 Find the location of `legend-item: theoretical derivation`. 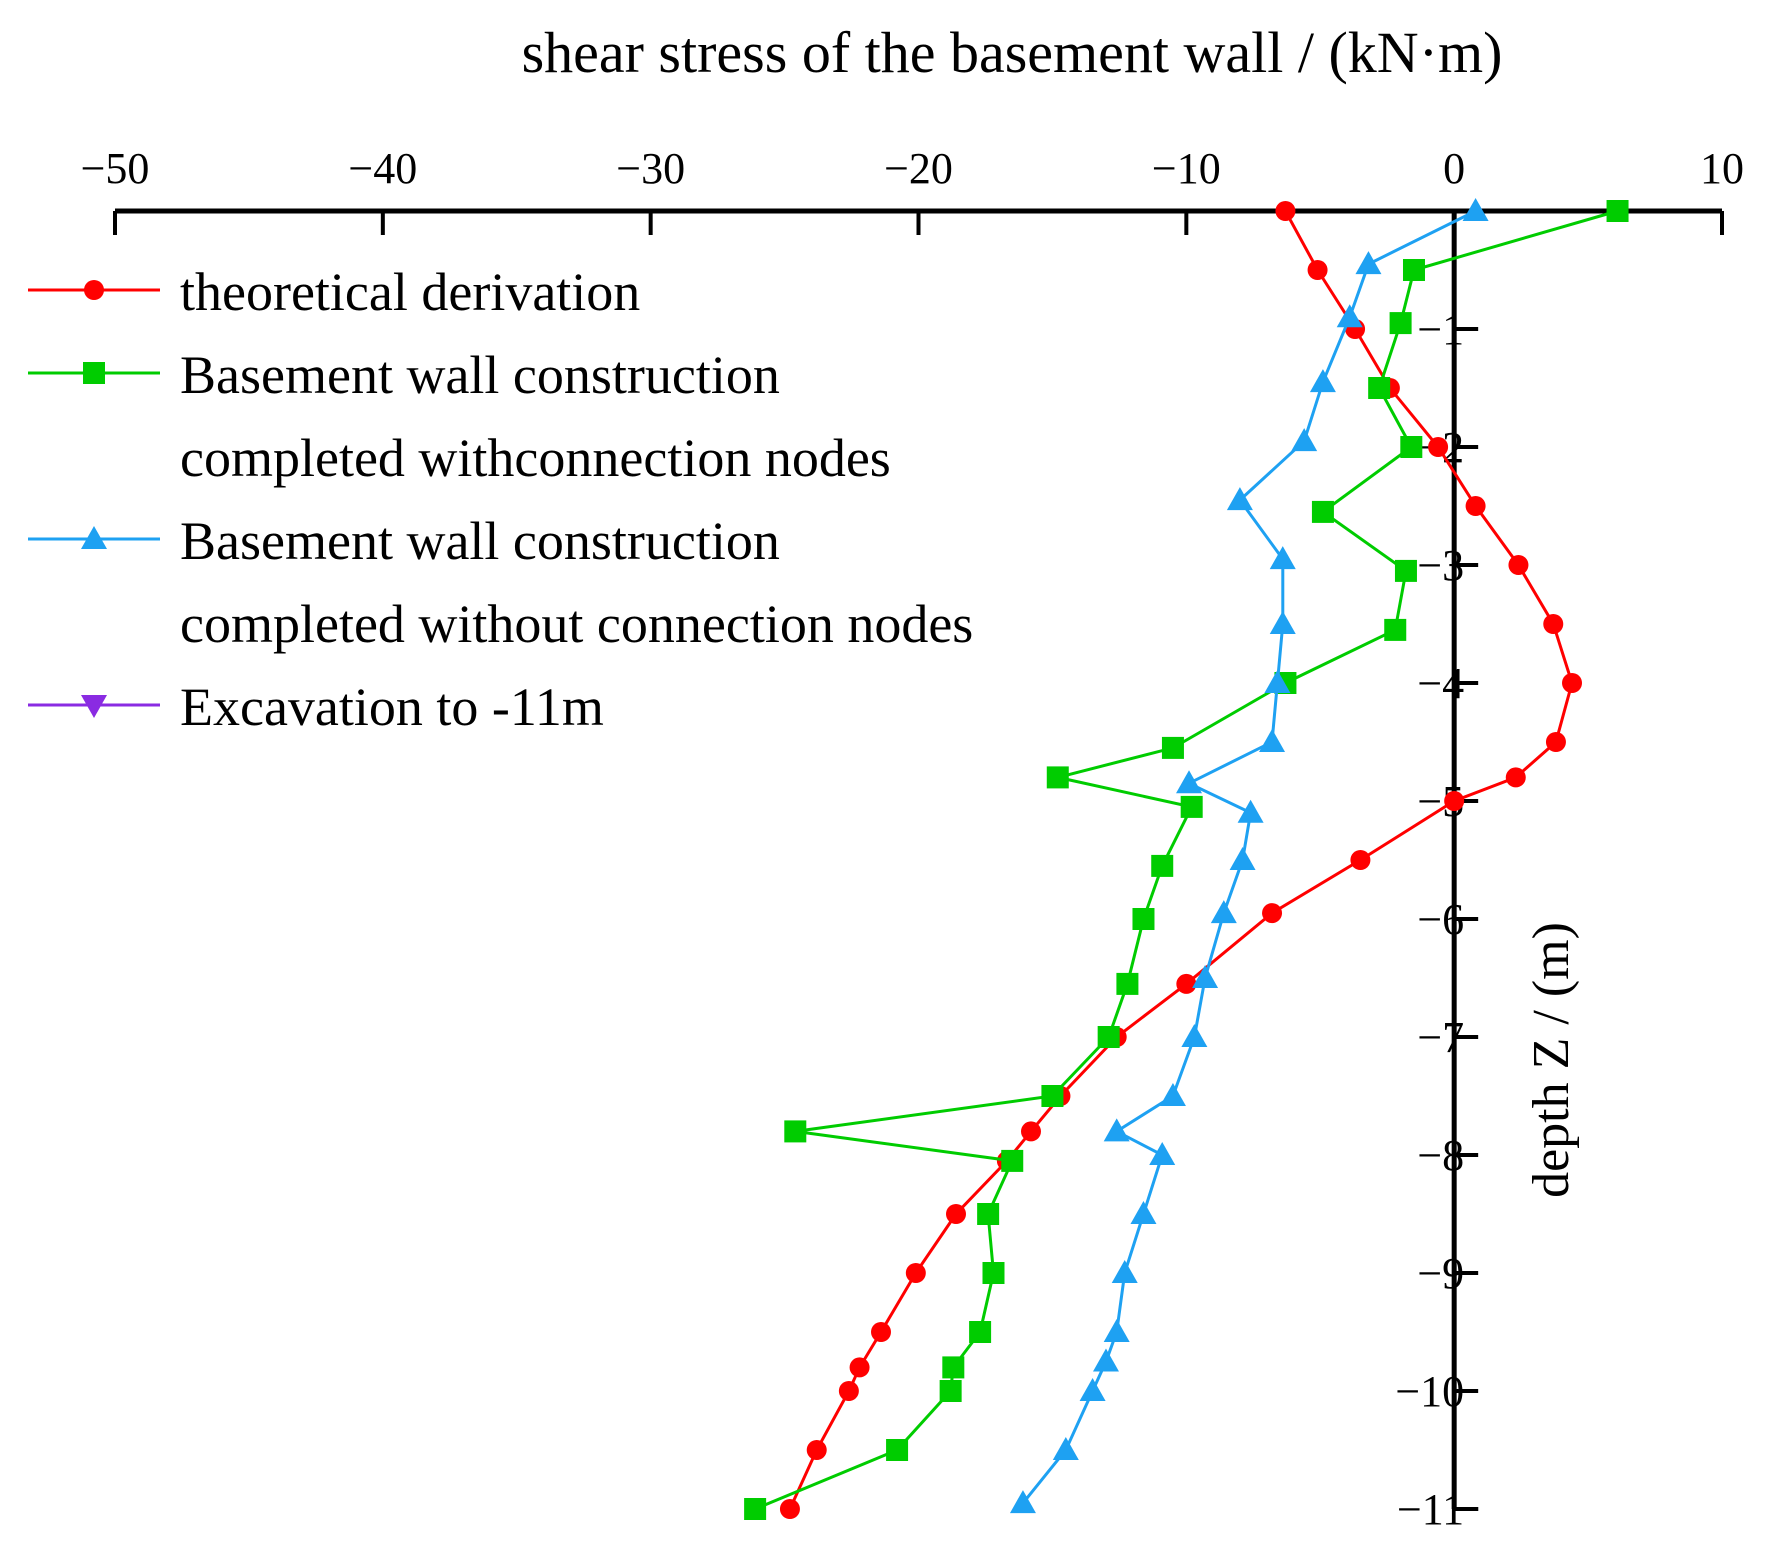

legend-item: theoretical derivation is located at coordinates (334, 292).